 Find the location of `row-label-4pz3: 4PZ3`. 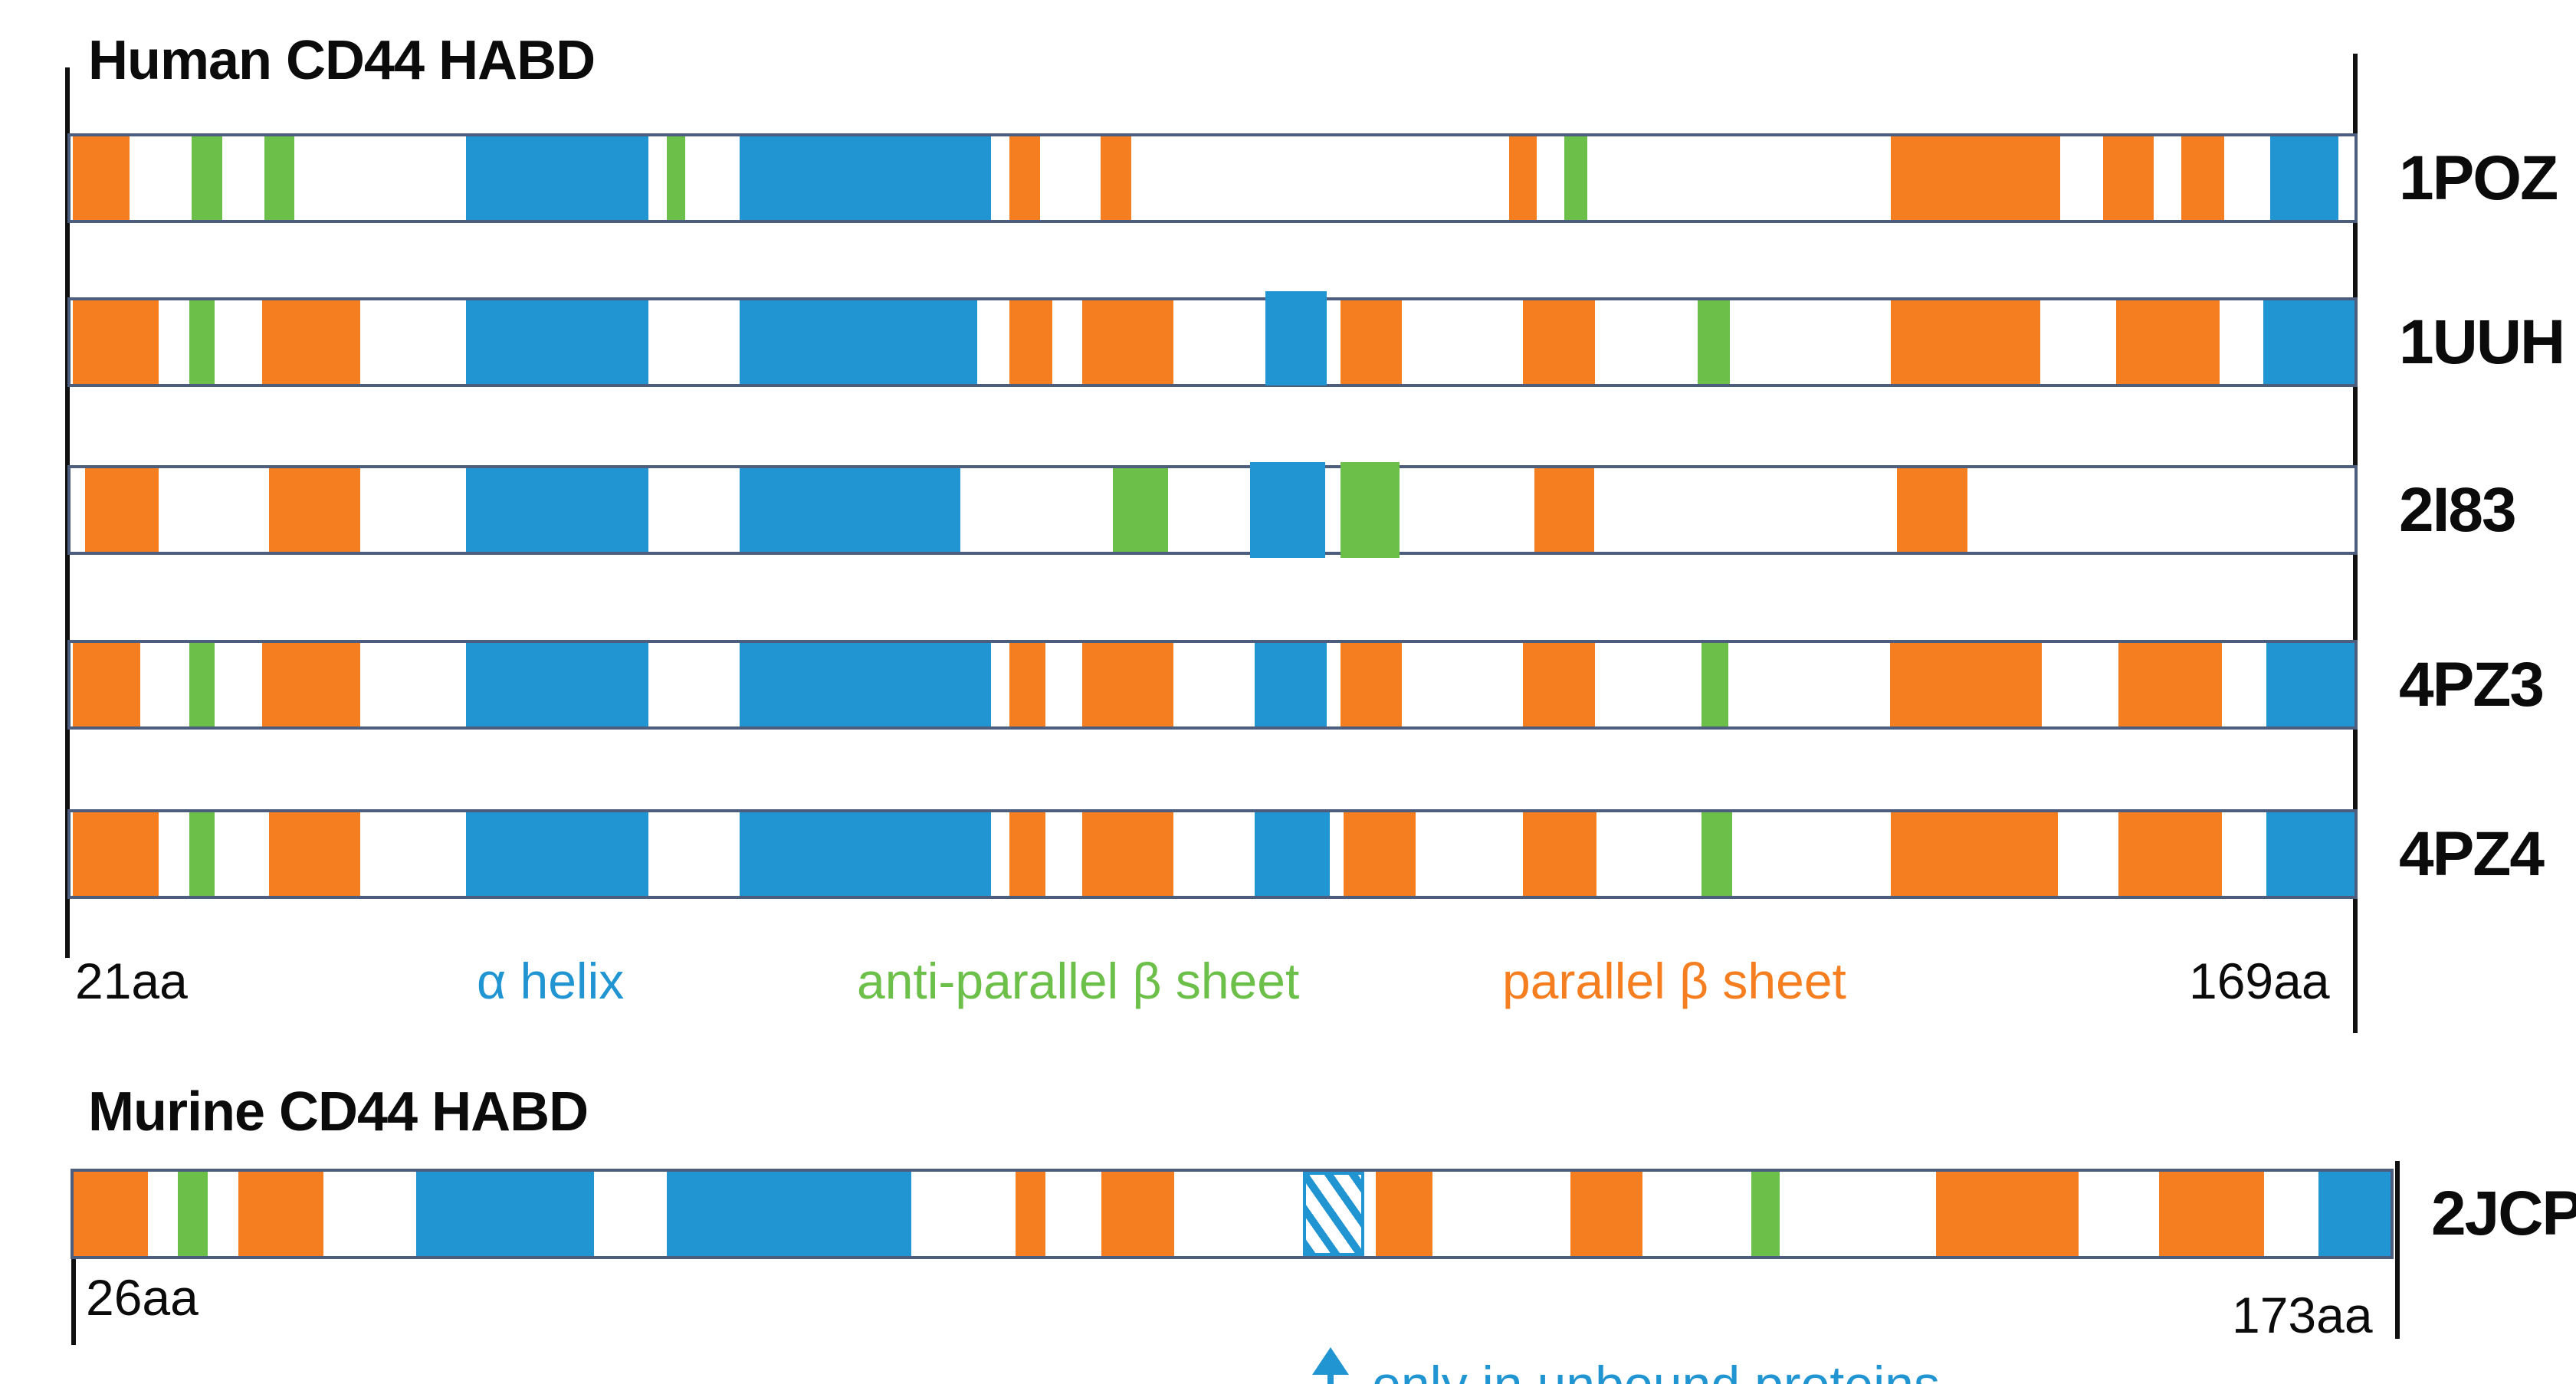

row-label-4pz3: 4PZ3 is located at coordinates (2472, 684).